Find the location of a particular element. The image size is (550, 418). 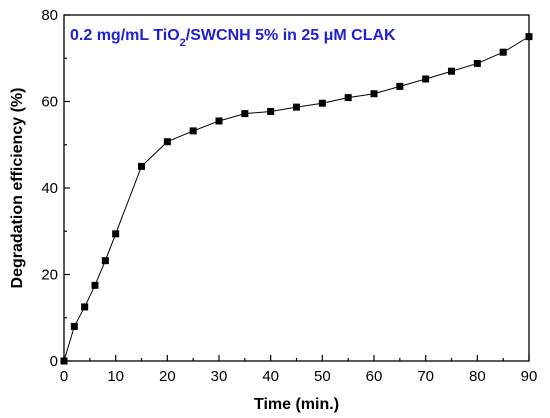

x-tick-label: 30 is located at coordinates (219, 376).